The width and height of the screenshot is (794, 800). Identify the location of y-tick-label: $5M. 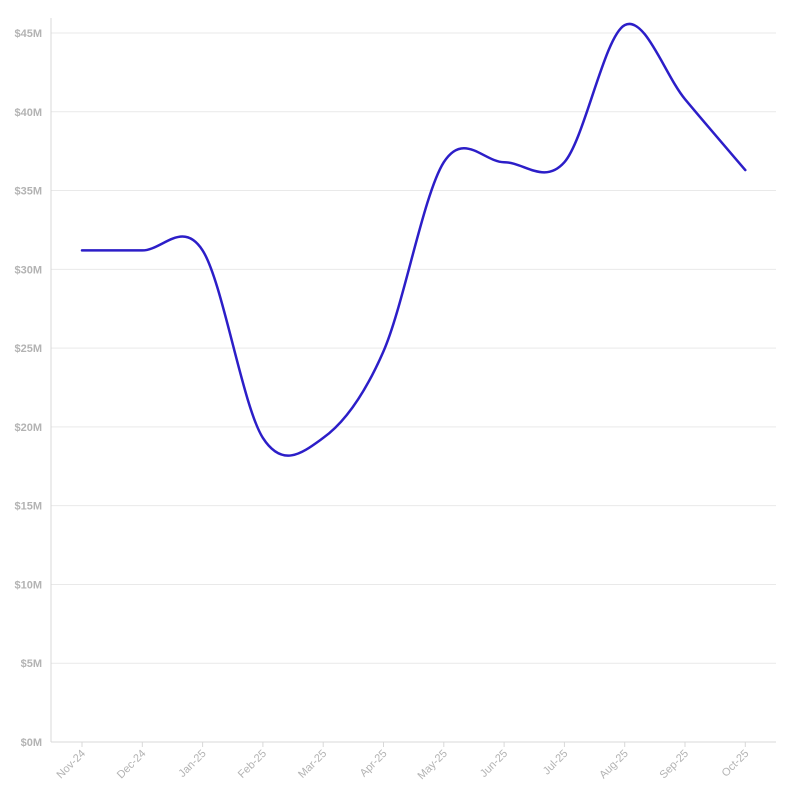
(31, 664).